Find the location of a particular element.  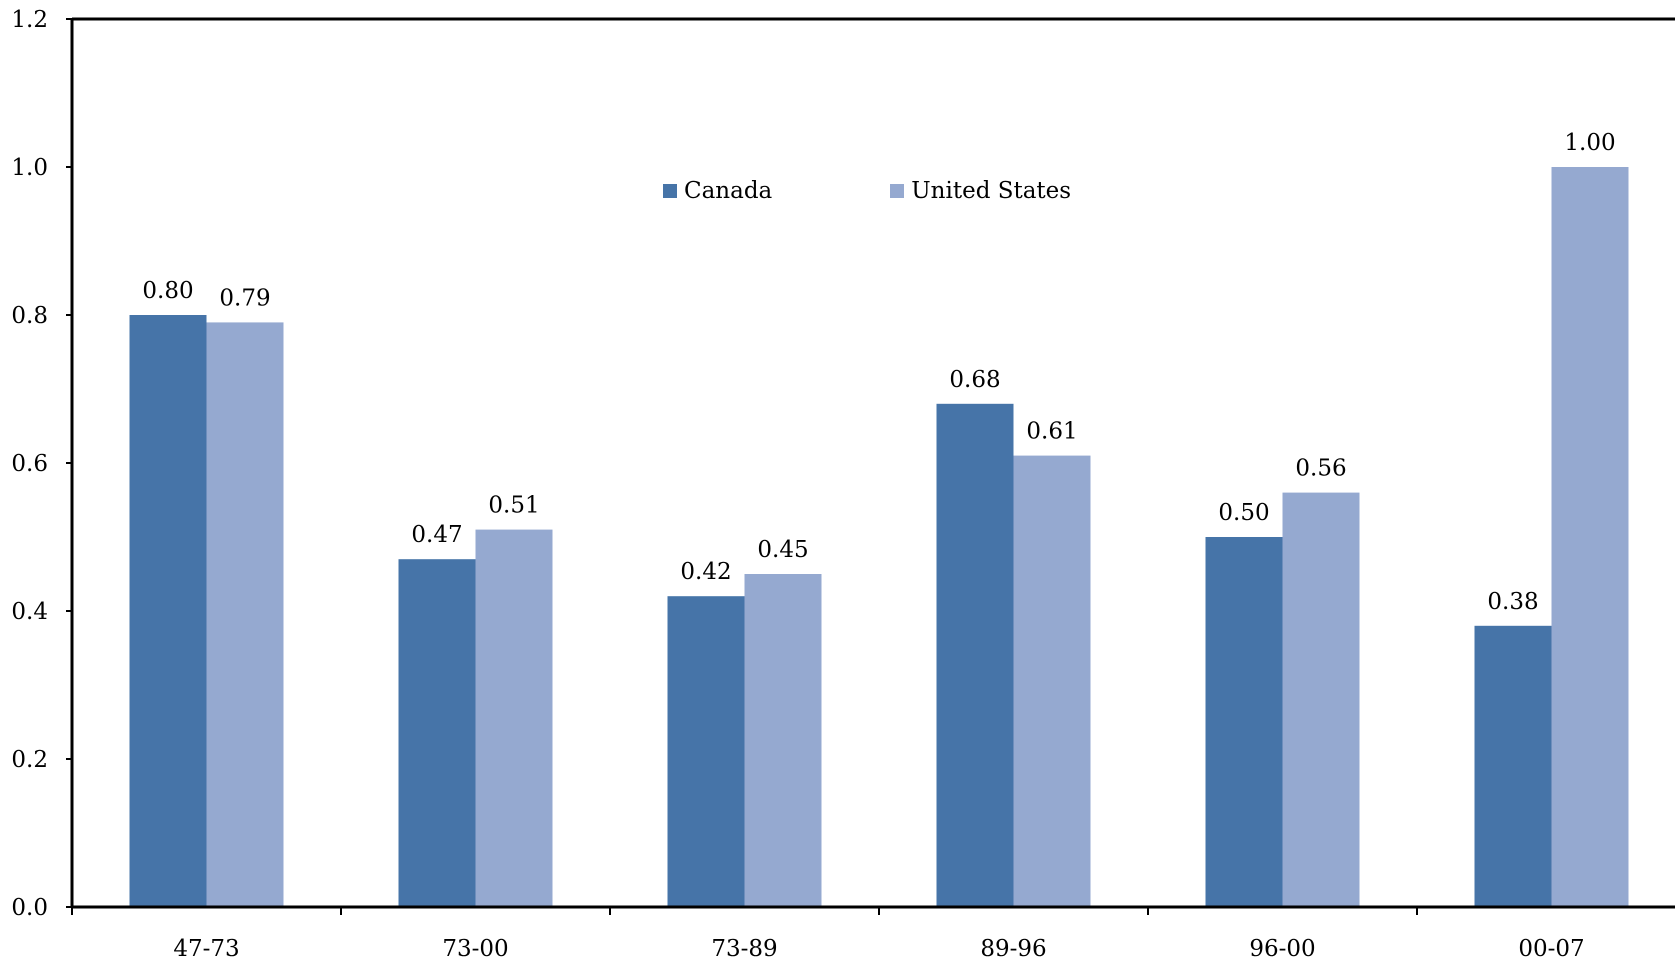

data-label: 0.80 is located at coordinates (167, 291).